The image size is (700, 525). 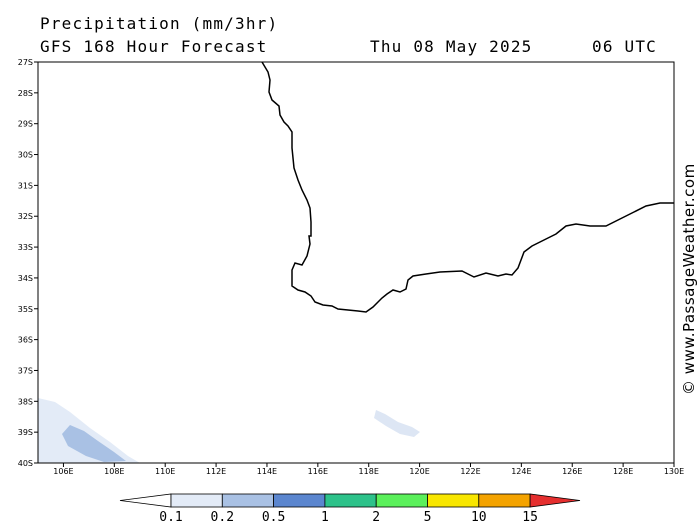 What do you see at coordinates (376, 517) in the screenshot?
I see `colorbar-label: 2` at bounding box center [376, 517].